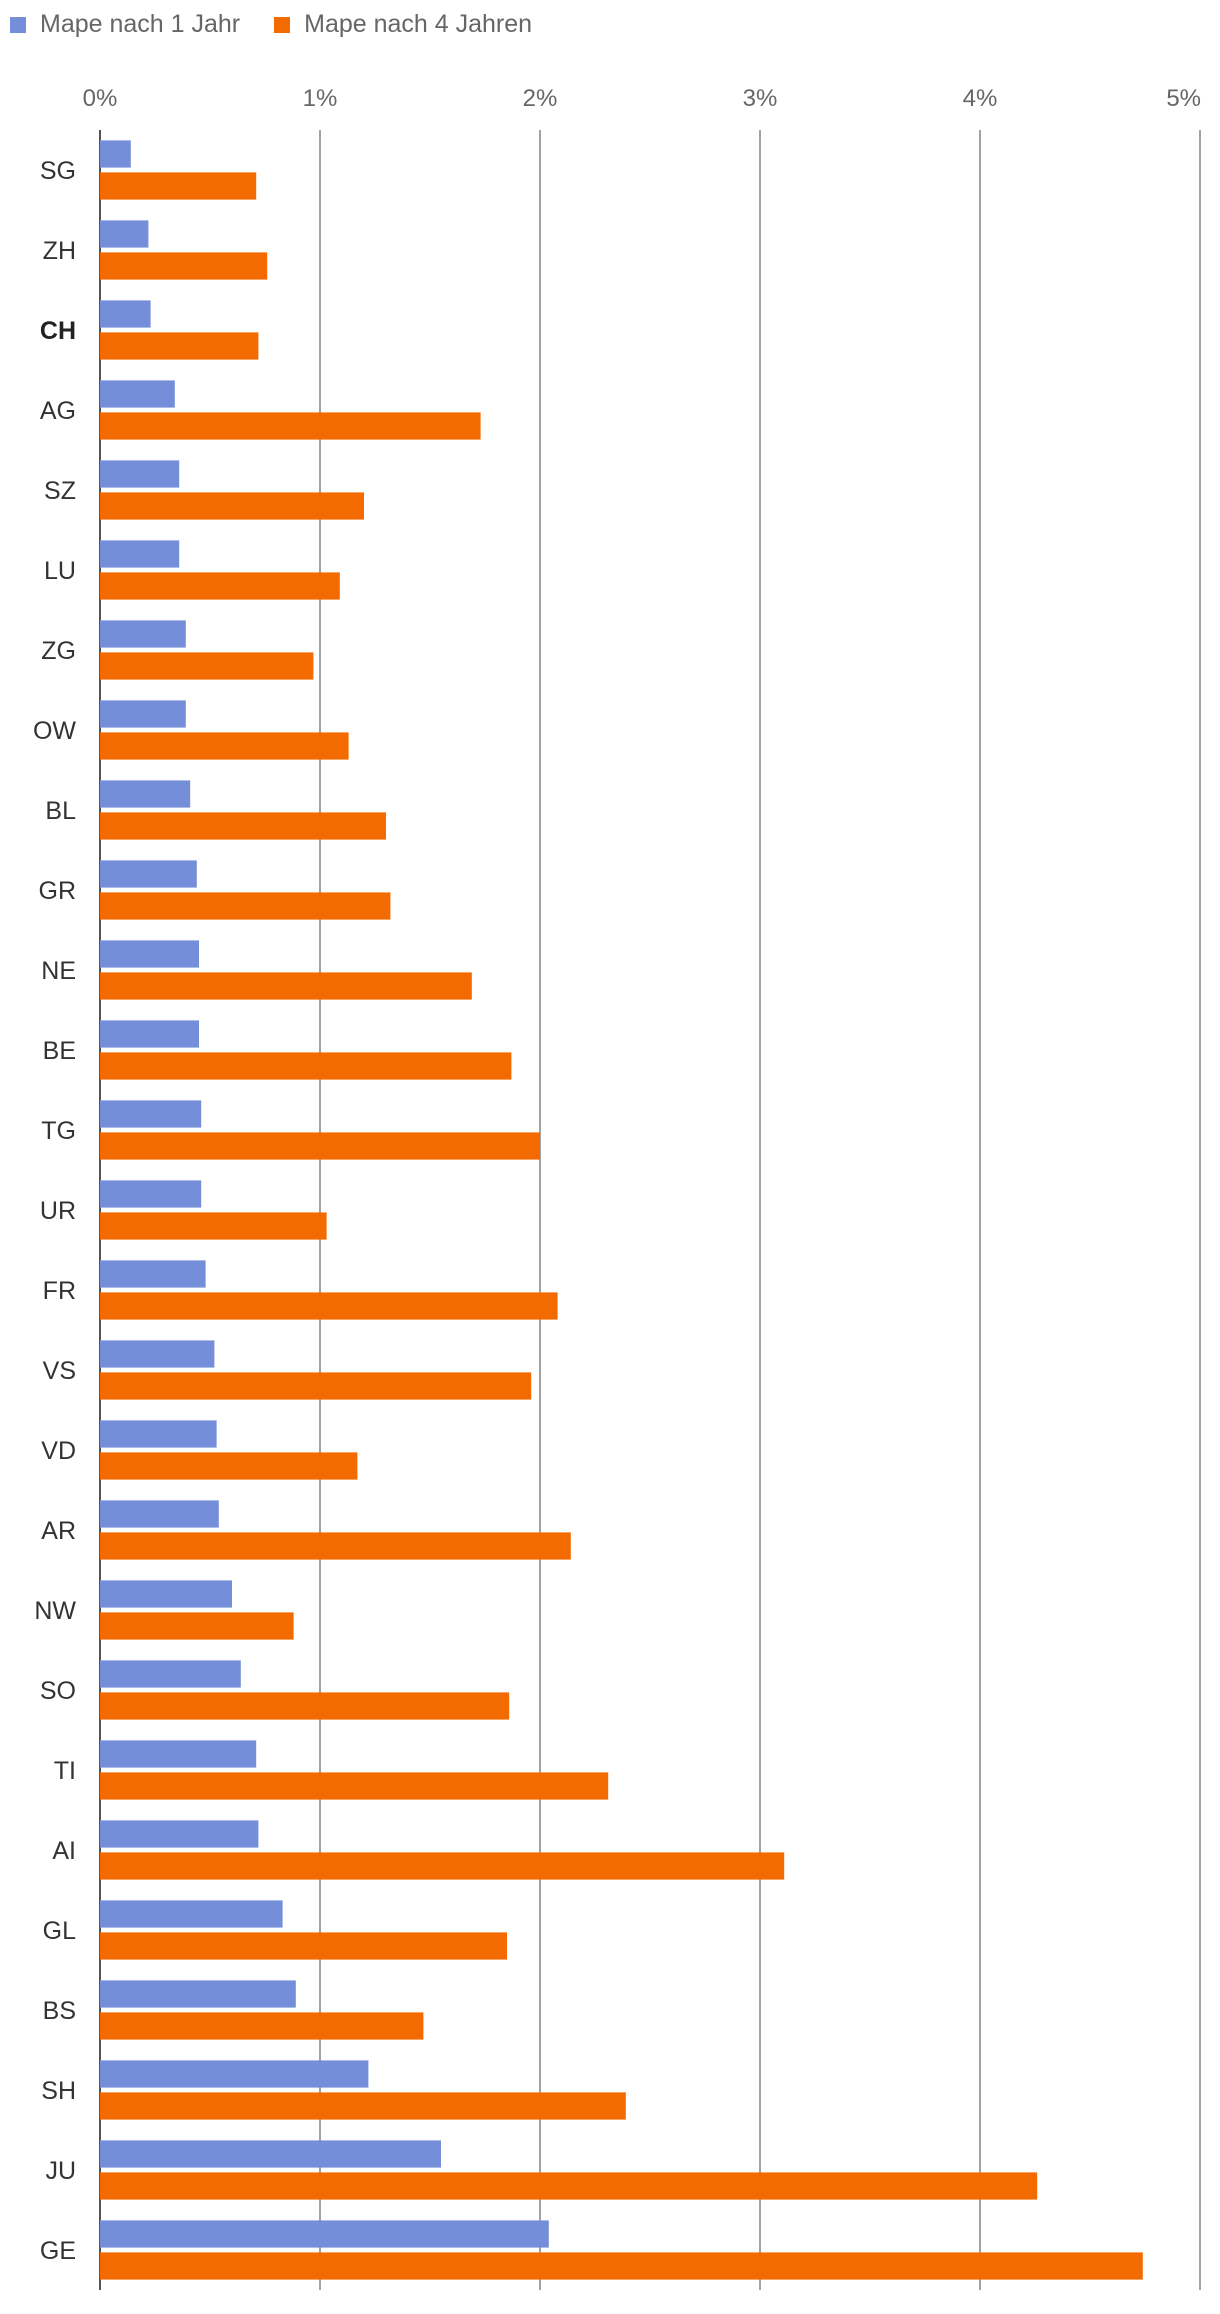 The height and width of the screenshot is (2314, 1220). I want to click on category-label-ur: UR, so click(58, 1211).